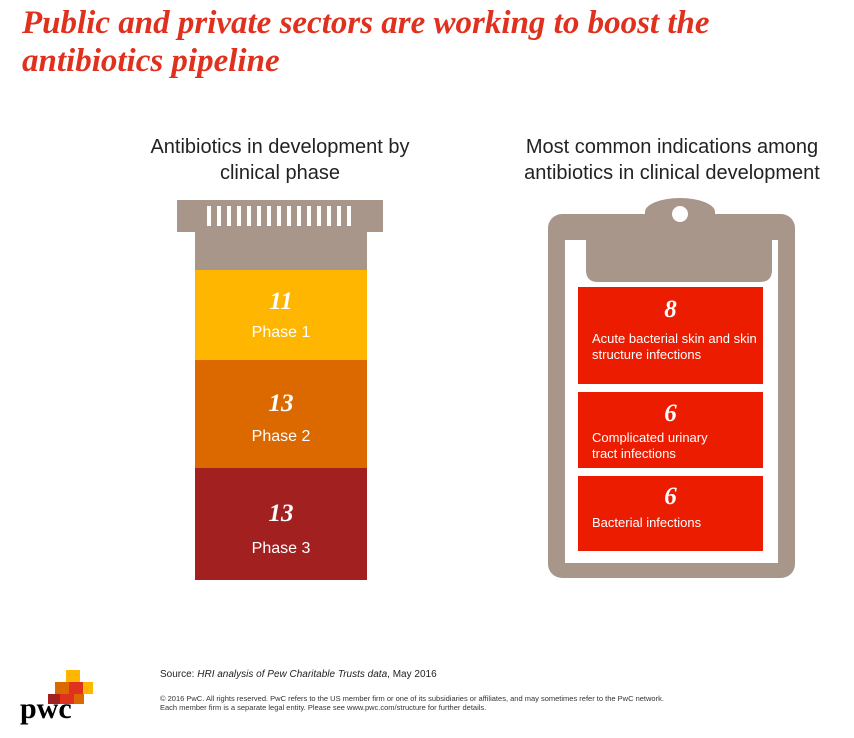 This screenshot has height=738, width=854. Describe the element at coordinates (281, 301) in the screenshot. I see `phase-count: 11` at that location.